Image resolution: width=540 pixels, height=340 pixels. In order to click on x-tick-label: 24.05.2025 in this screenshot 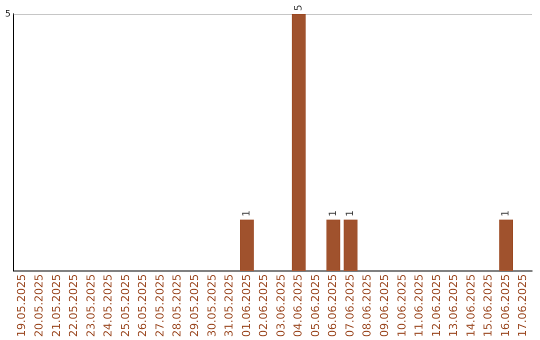, I will do `click(108, 306)`.